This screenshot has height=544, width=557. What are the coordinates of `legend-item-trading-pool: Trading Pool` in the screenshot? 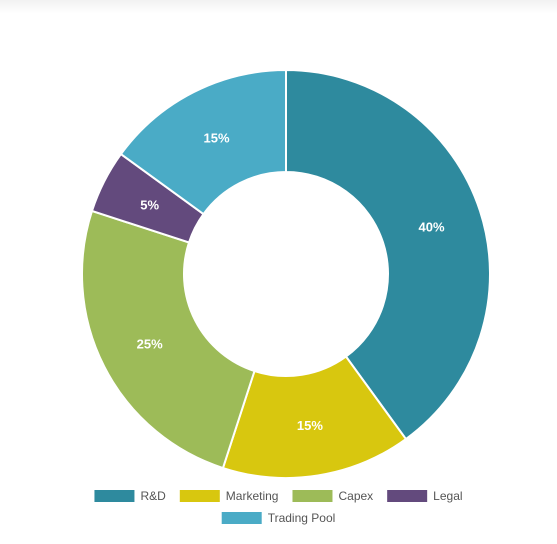 It's located at (278, 518).